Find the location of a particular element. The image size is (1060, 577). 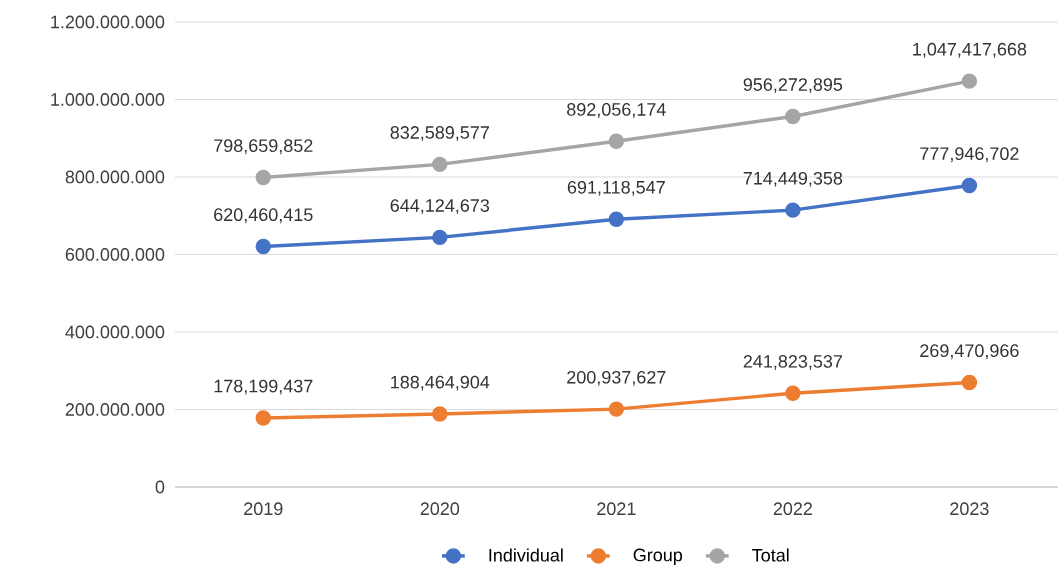

data-label: 269,470,966 is located at coordinates (969, 352).